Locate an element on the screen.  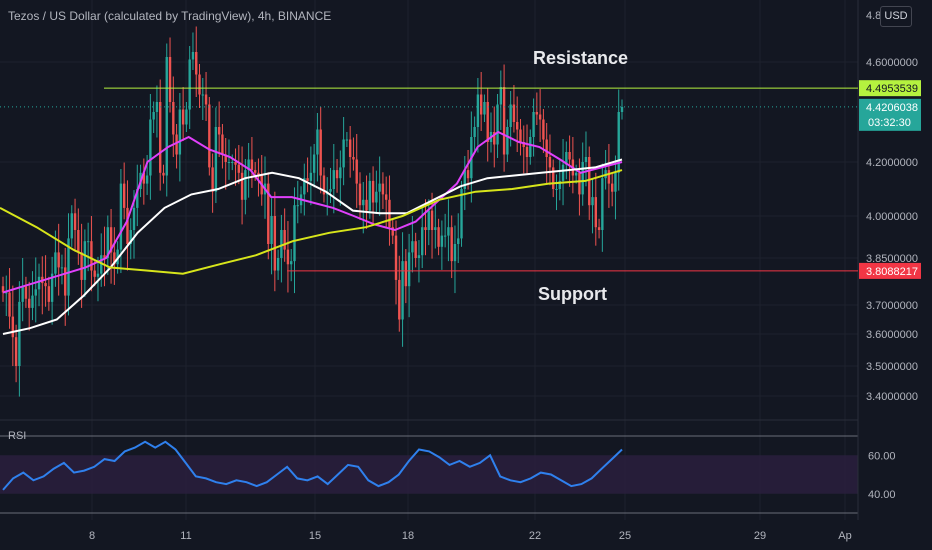
price-tick-label: 4.0000000 is located at coordinates (892, 217).